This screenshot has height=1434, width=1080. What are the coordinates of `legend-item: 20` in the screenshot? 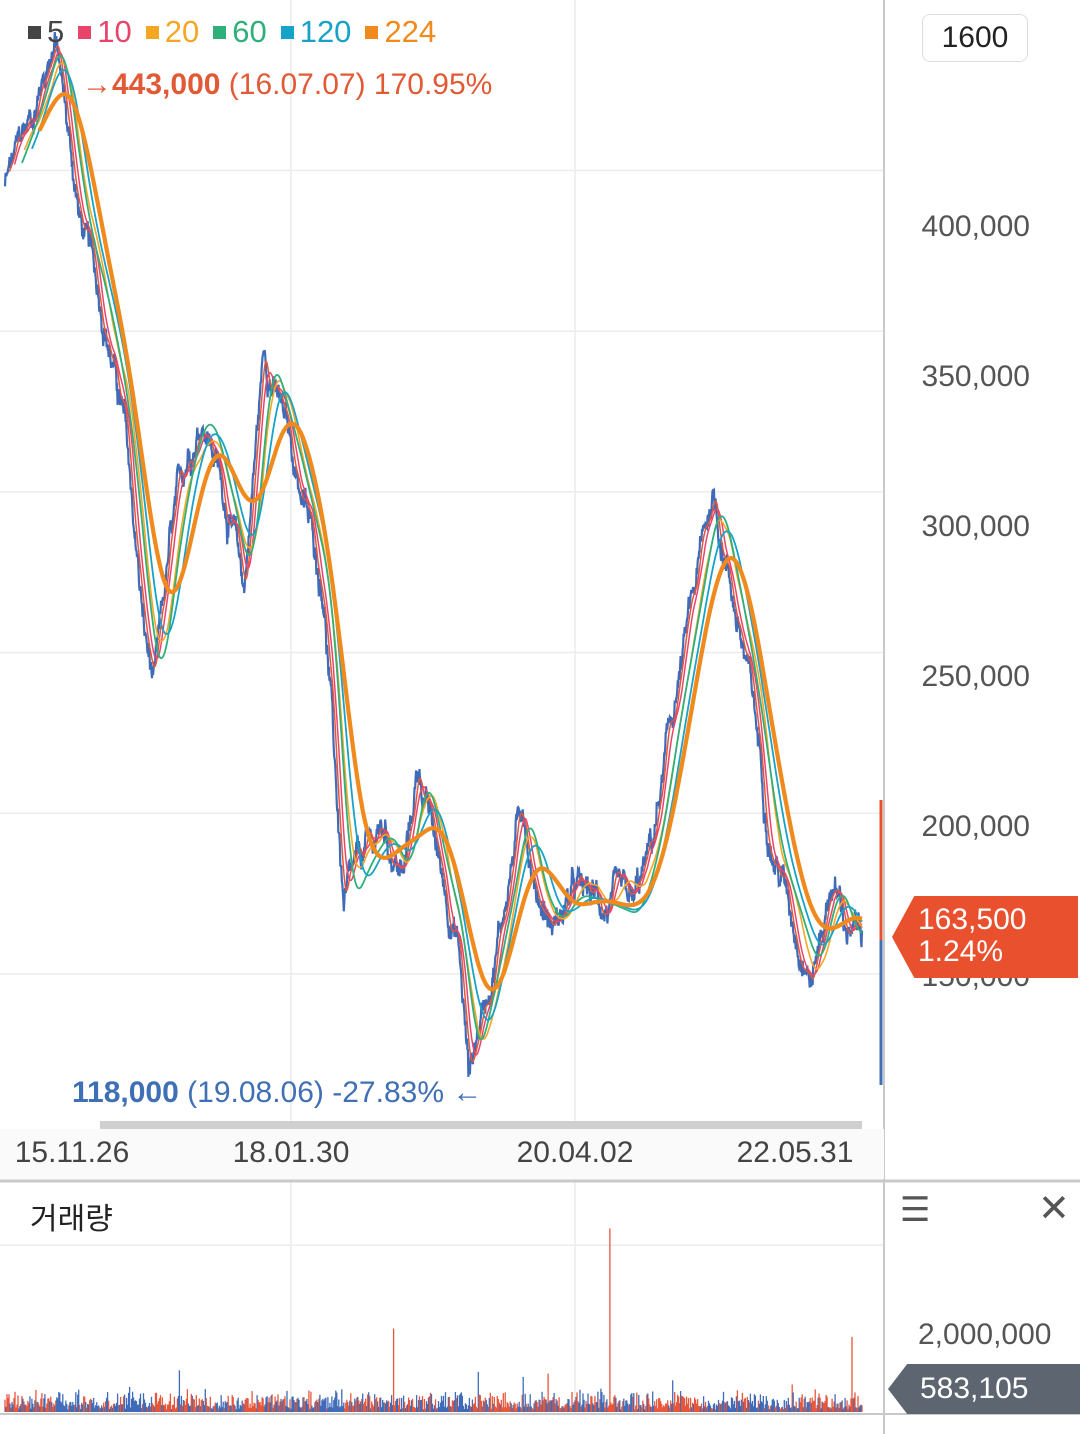 It's located at (172, 32).